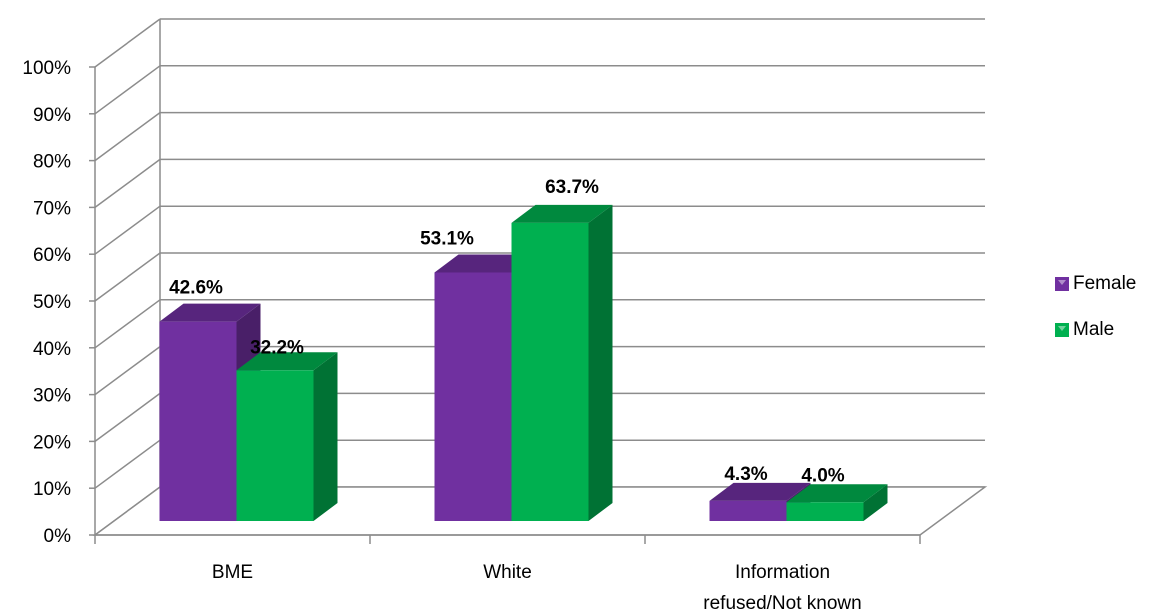 Image resolution: width=1160 pixels, height=616 pixels. I want to click on y-tick-label: 20%, so click(52, 442).